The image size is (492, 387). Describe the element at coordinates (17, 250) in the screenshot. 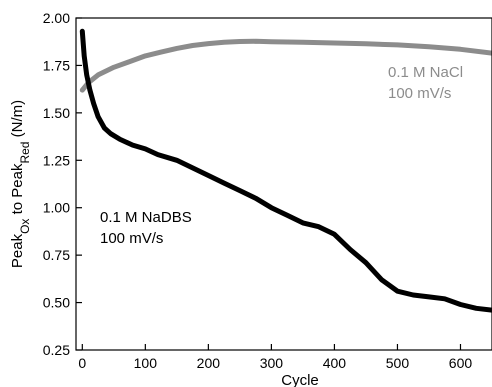

I see `y-axis-title-part: Peak` at that location.